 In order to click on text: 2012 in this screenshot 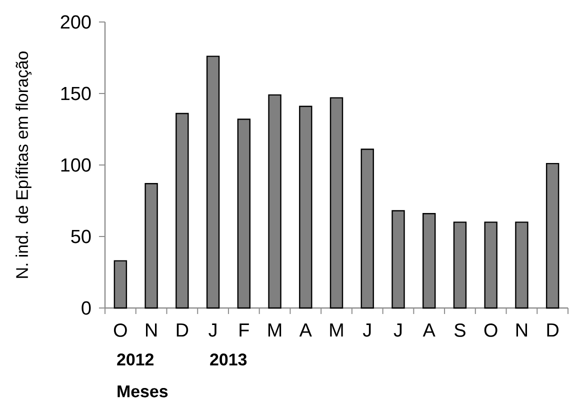, I will do `click(135, 360)`.